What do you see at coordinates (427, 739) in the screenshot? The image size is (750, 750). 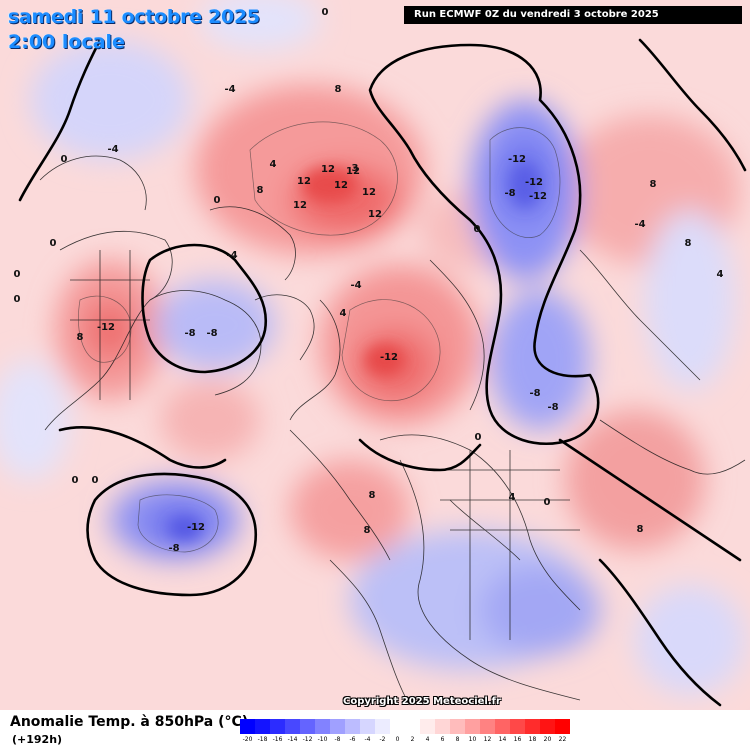 I see `legend-tick-label: 4` at bounding box center [427, 739].